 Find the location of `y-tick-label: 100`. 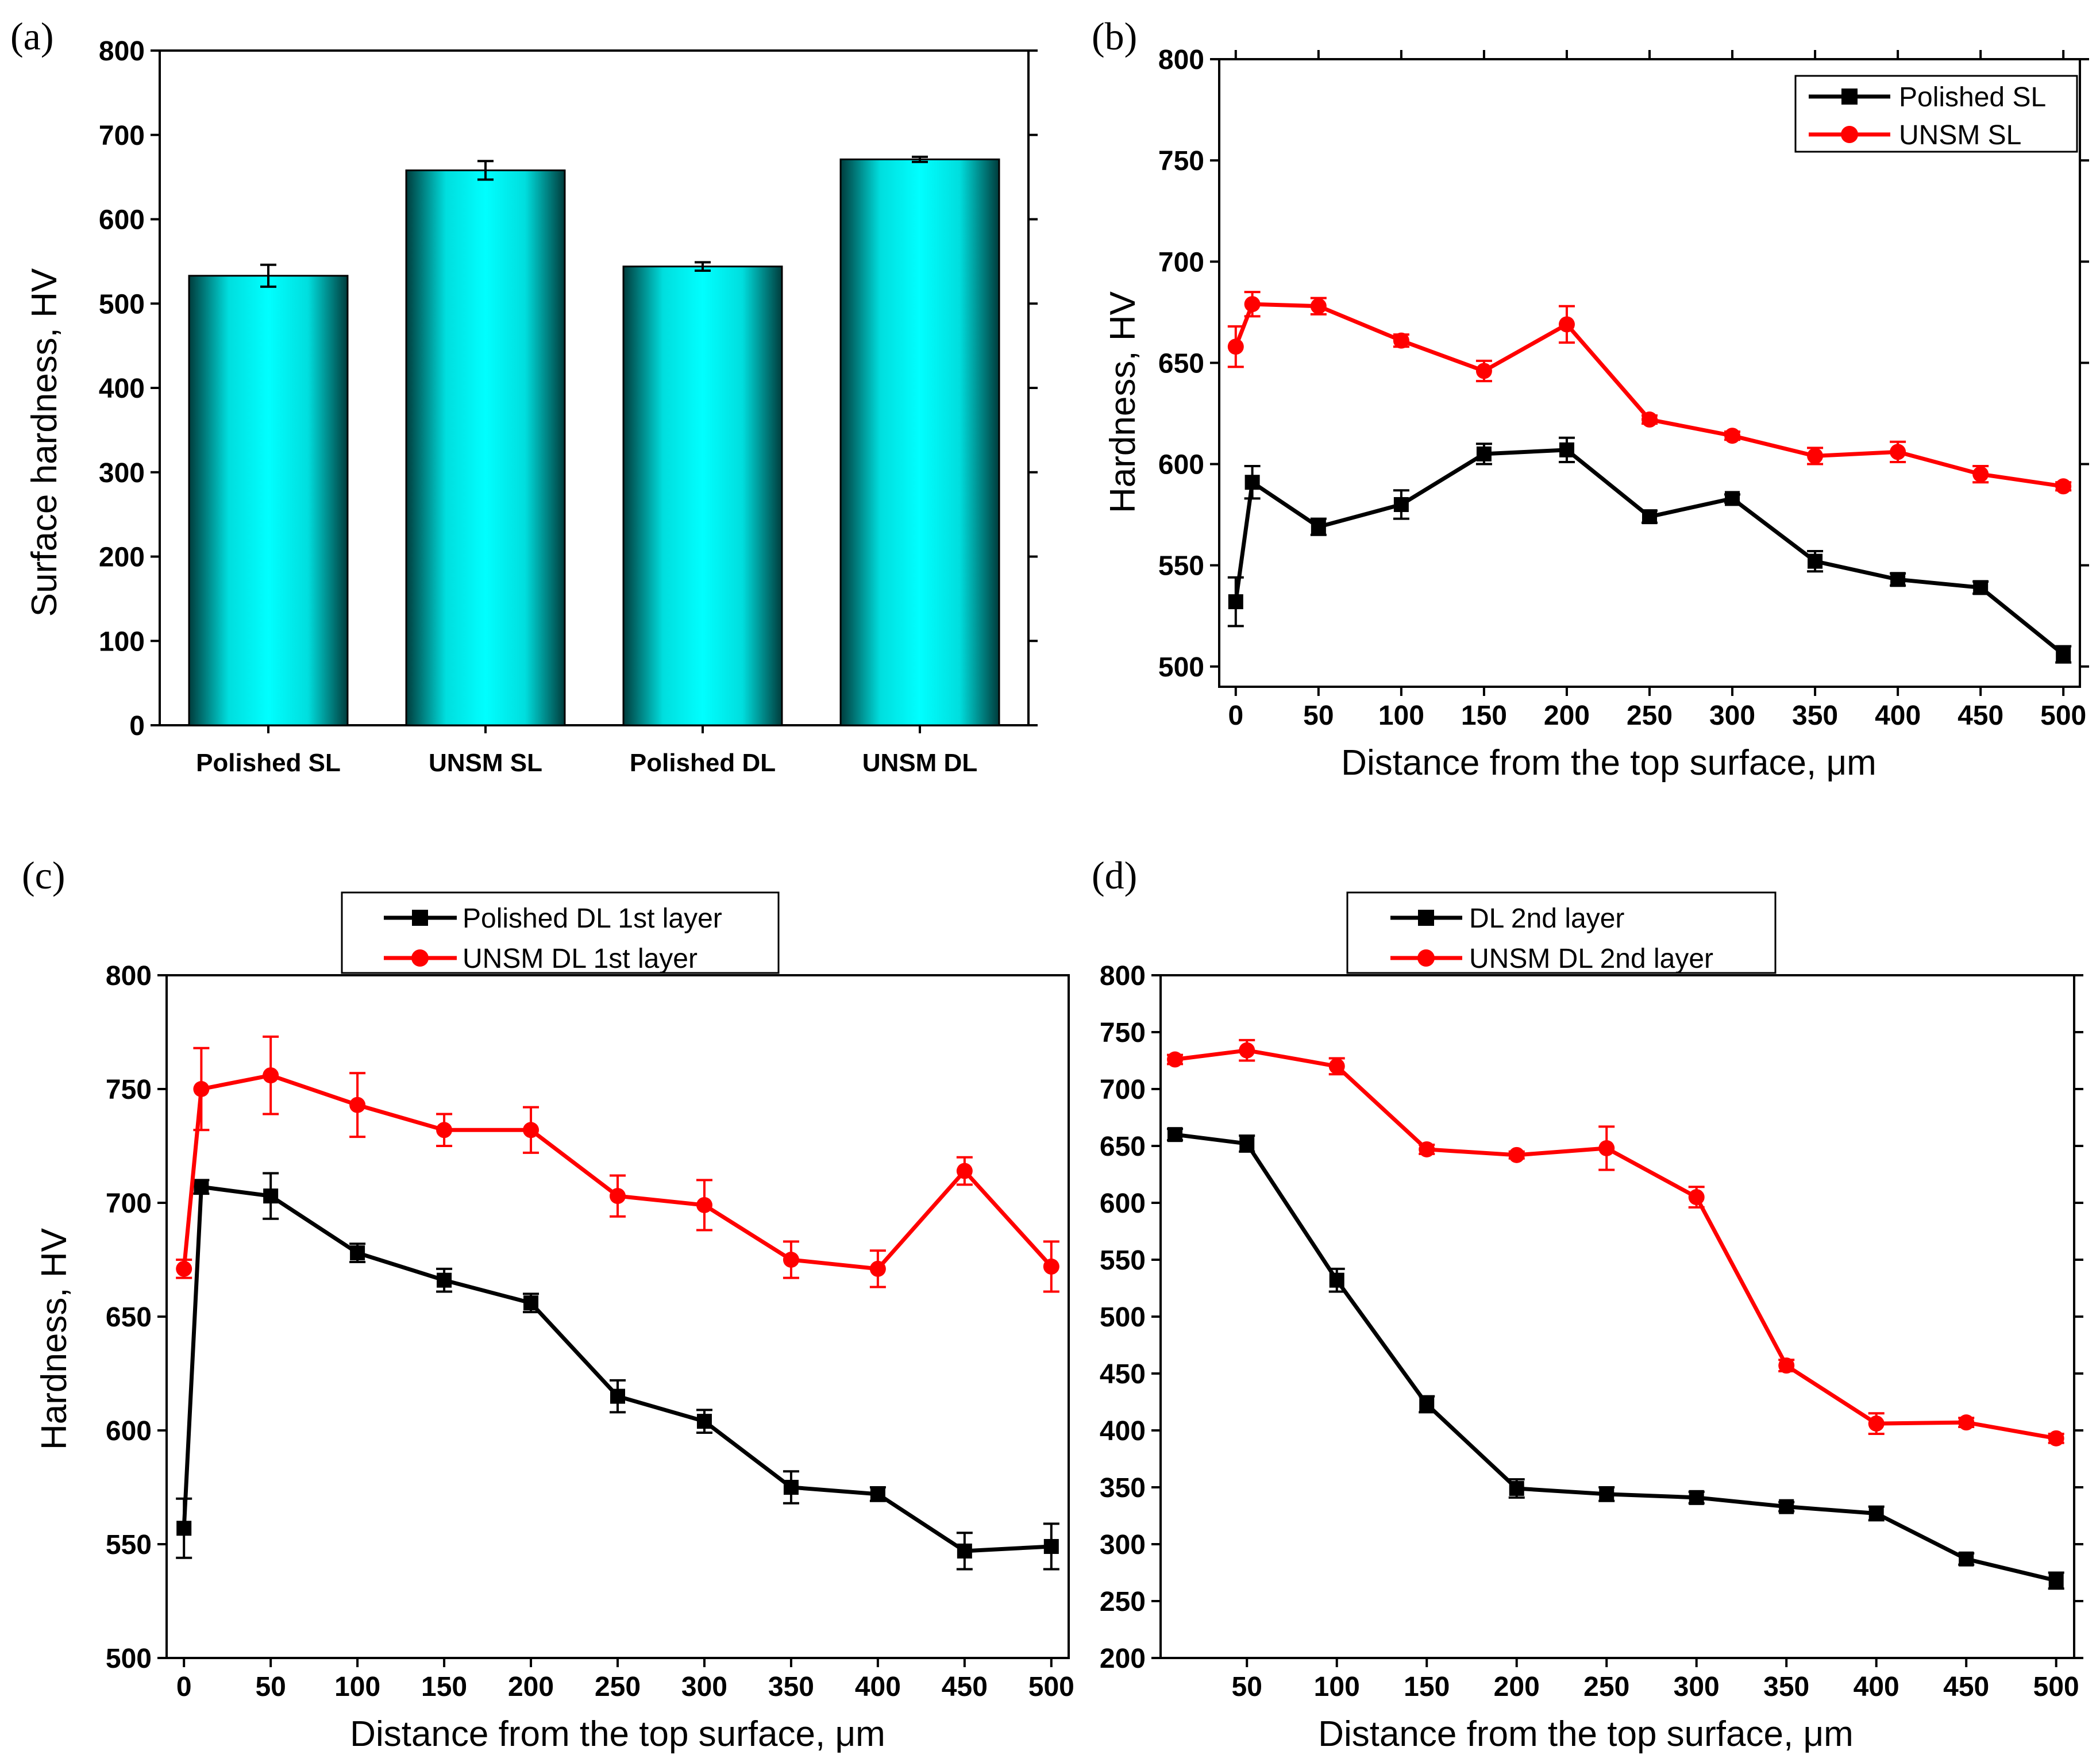

y-tick-label: 100 is located at coordinates (122, 642).